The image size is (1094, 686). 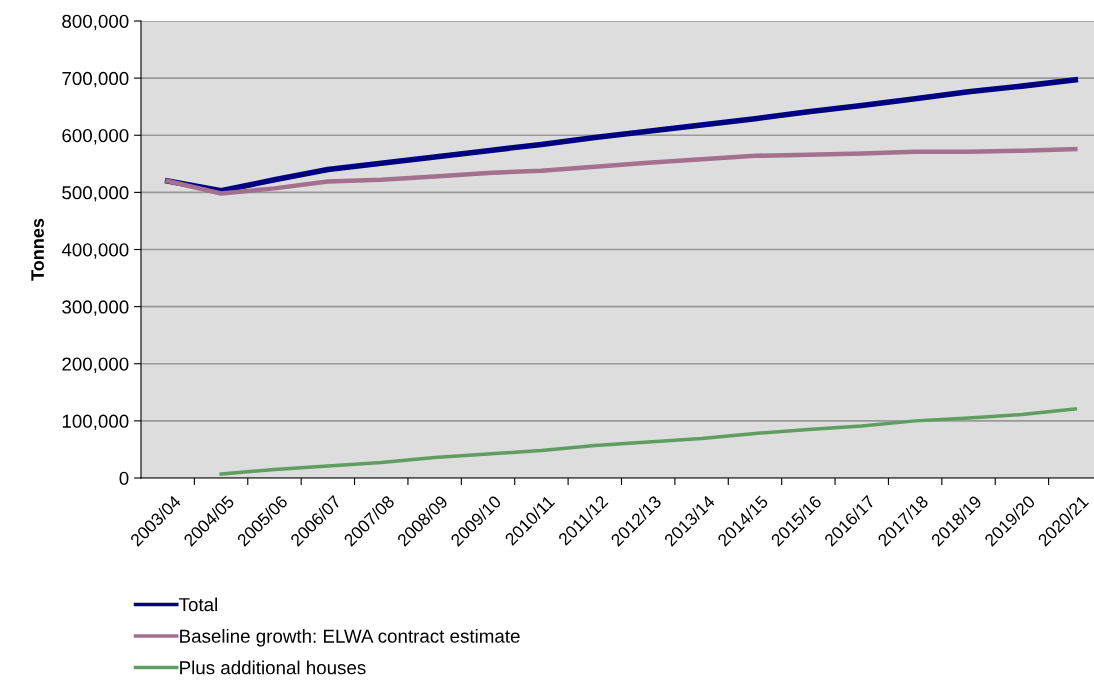 What do you see at coordinates (95, 251) in the screenshot?
I see `y-tick-label: 400,000` at bounding box center [95, 251].